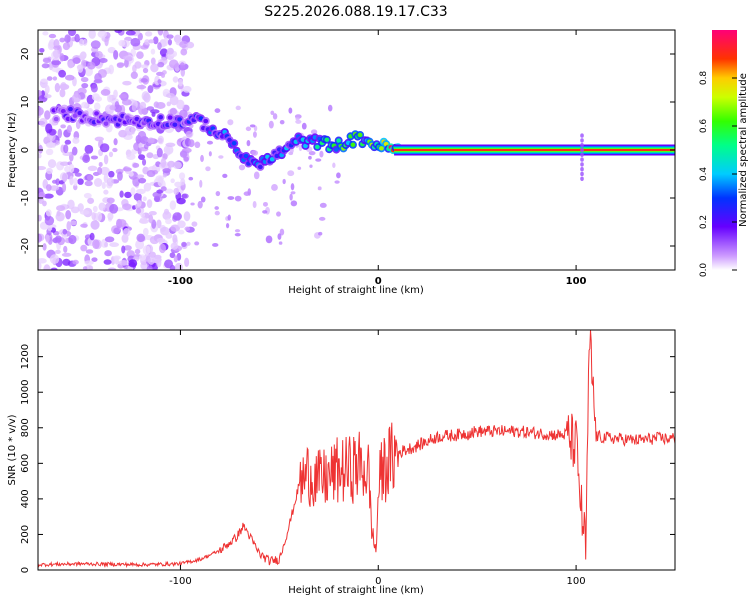  I want to click on colorbar-tick-label: 0.2, so click(704, 222).